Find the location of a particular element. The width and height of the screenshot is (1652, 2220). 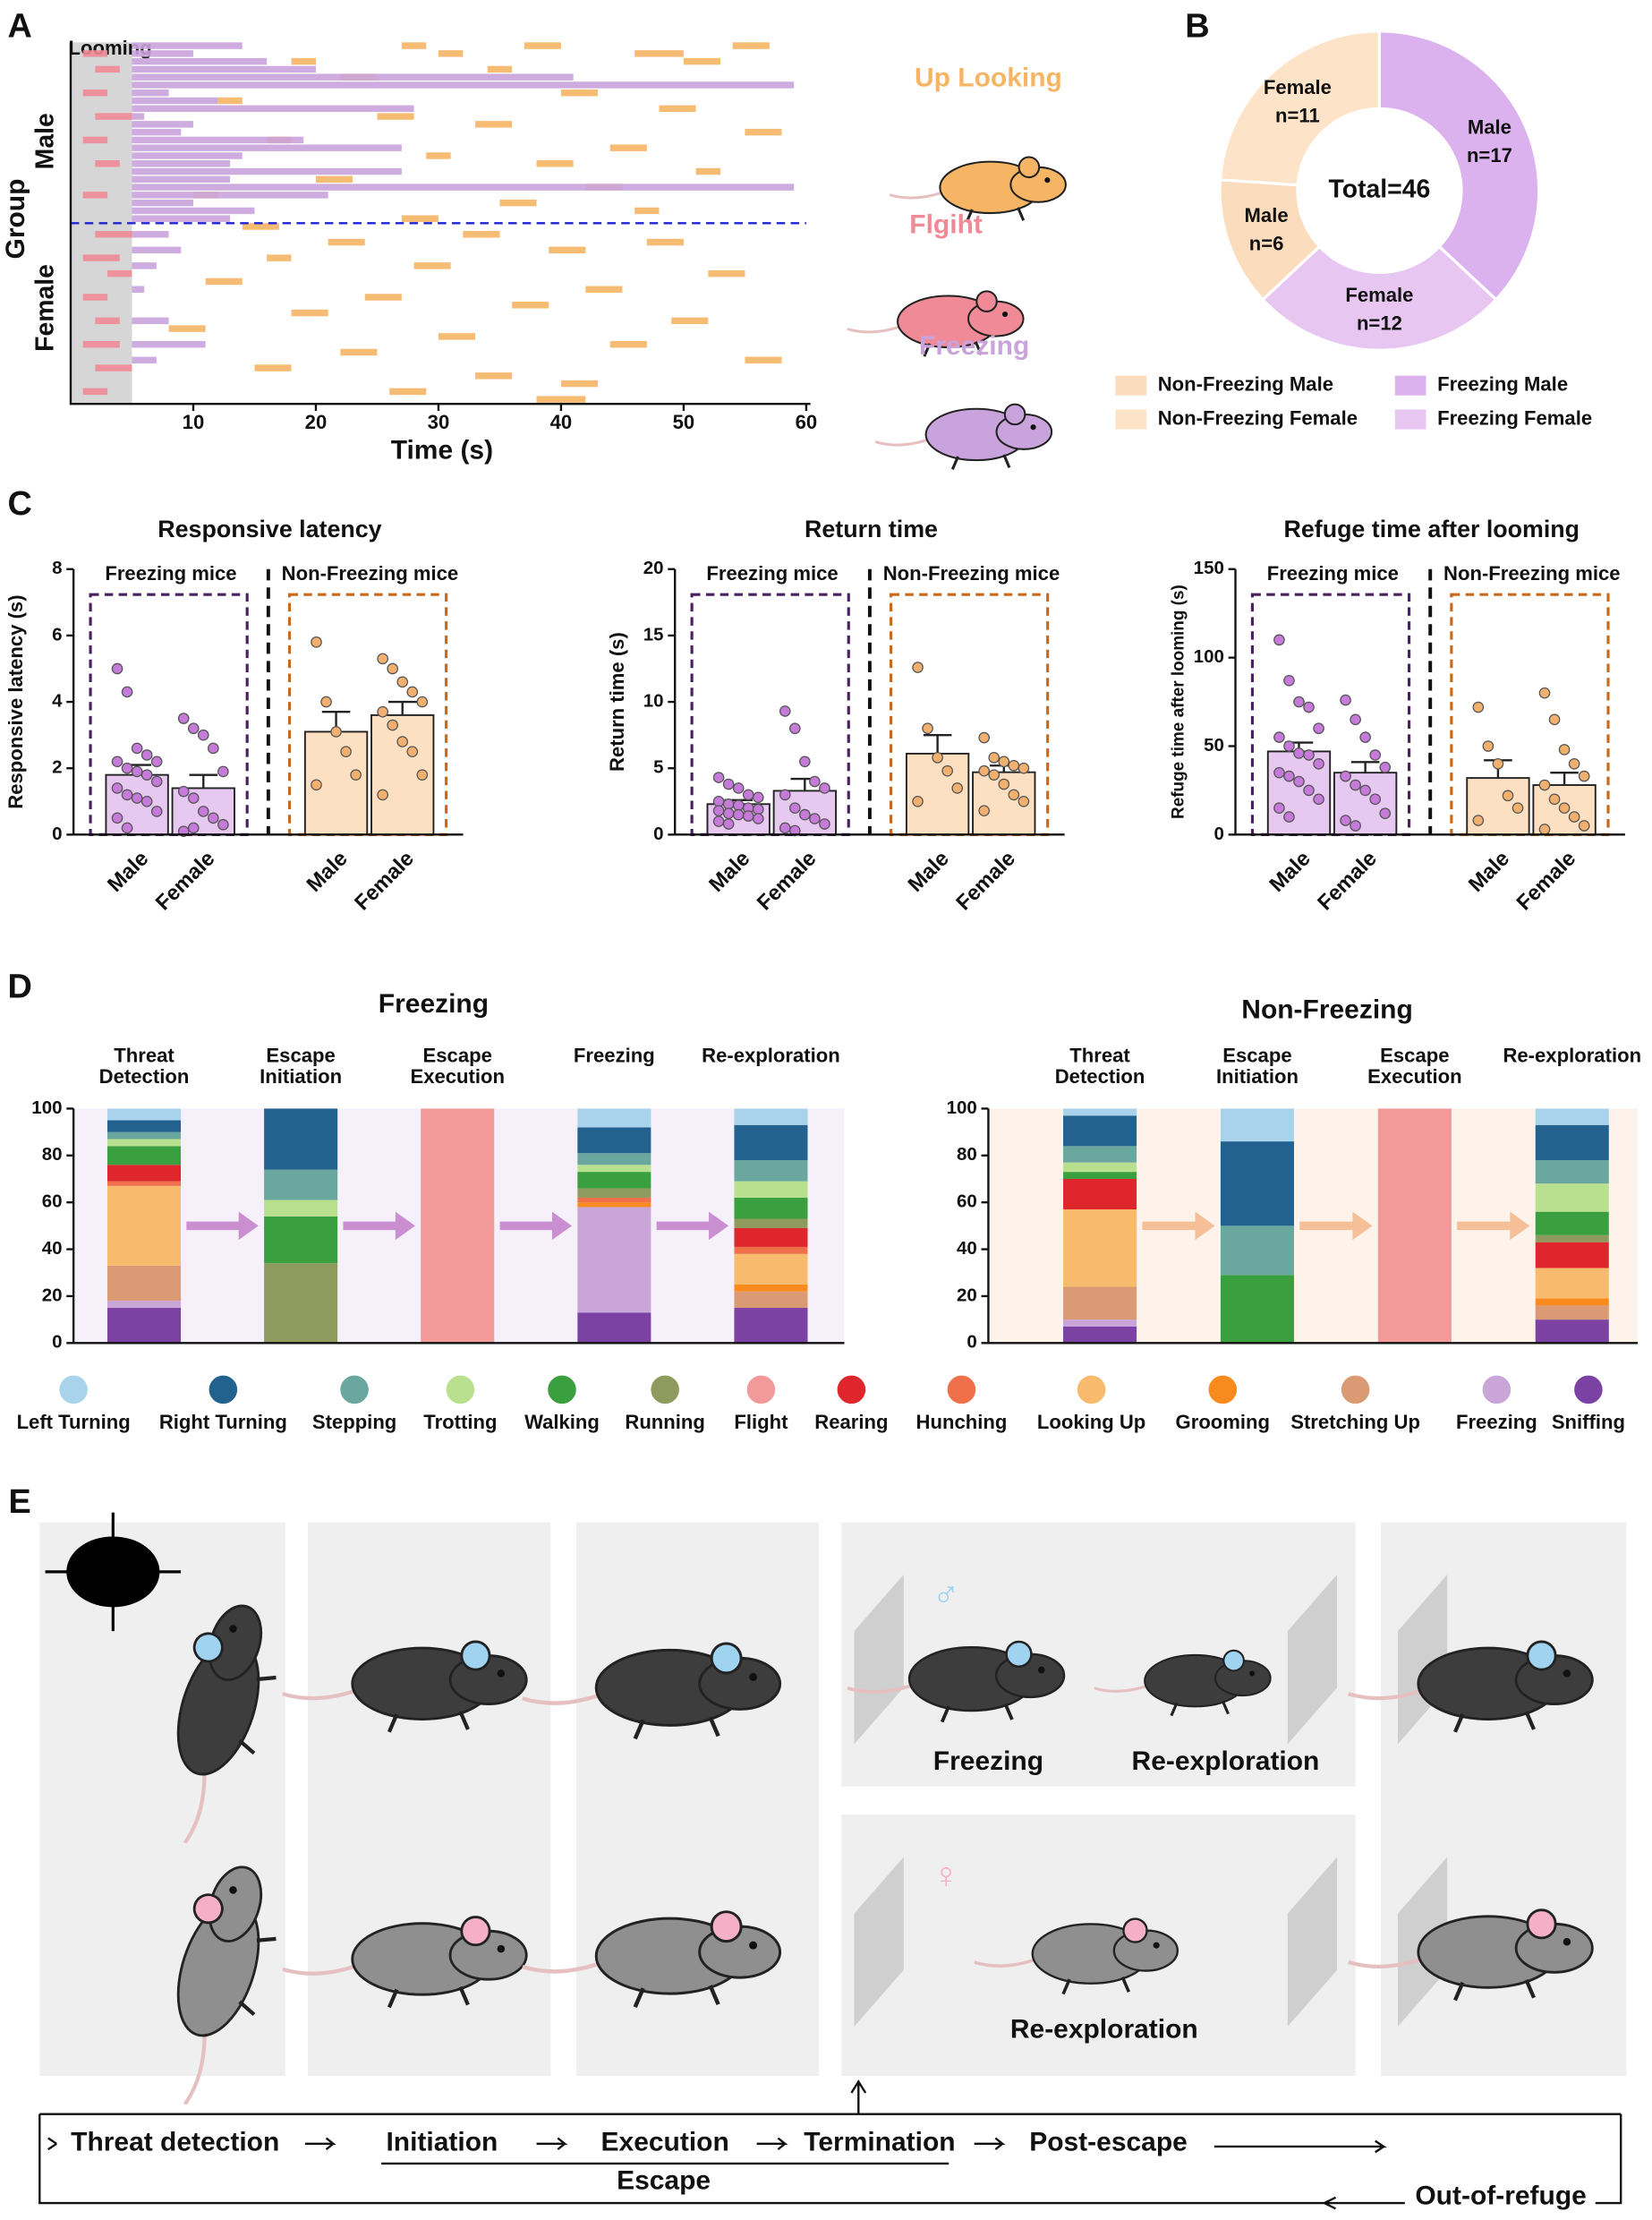

stage-label-box: Threat Detection is located at coordinates (144, 1066).